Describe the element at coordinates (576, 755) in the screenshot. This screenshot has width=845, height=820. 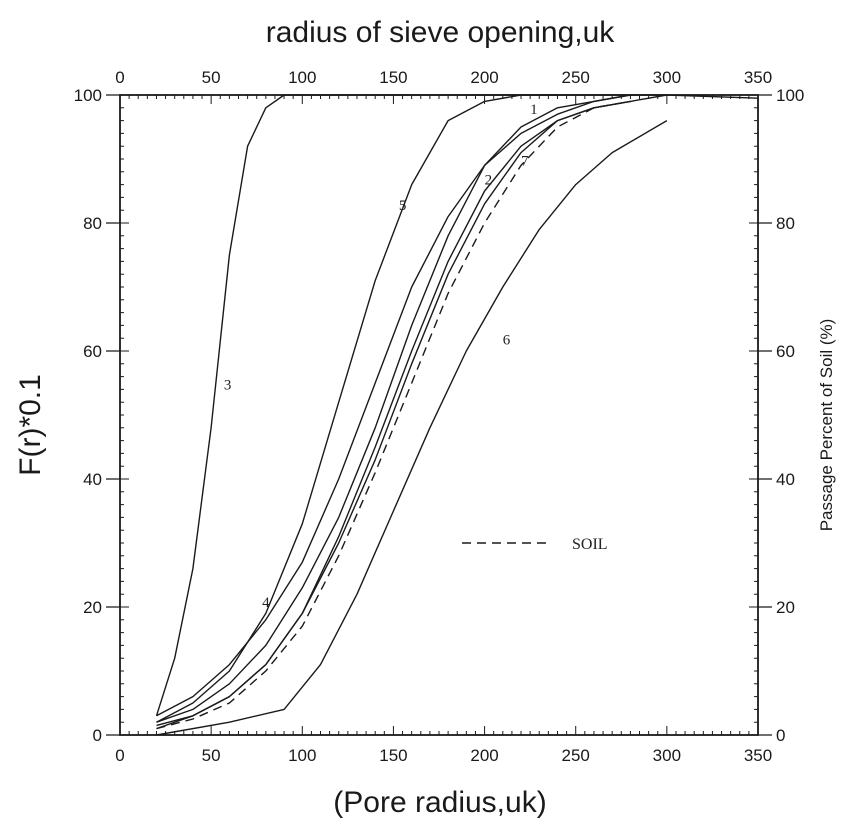
I see `x-tick-label-bottom: 250` at that location.